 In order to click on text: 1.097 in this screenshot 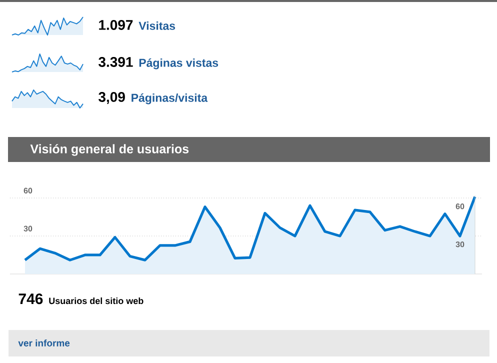, I will do `click(116, 25)`.